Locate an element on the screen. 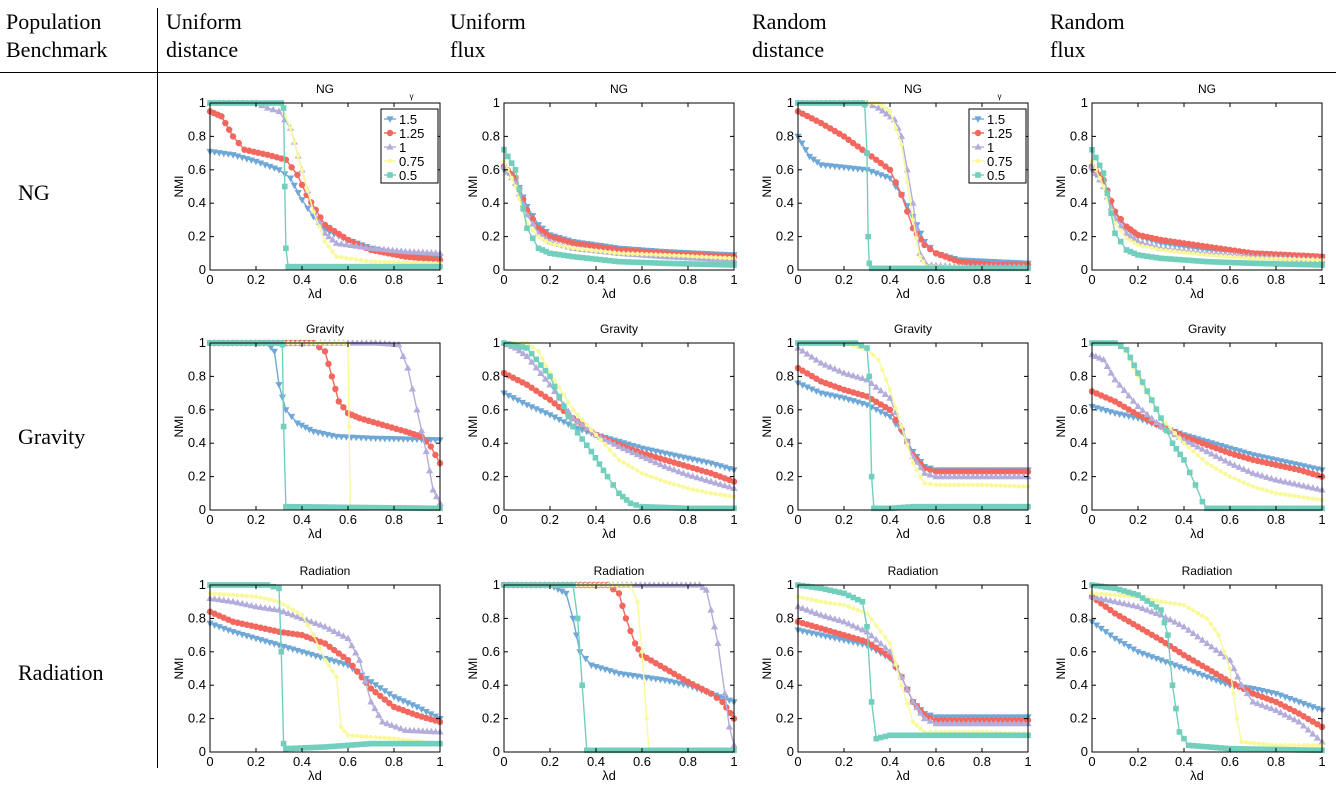 The height and width of the screenshot is (793, 1336). x-tick-label: 0.6 is located at coordinates (936, 279).